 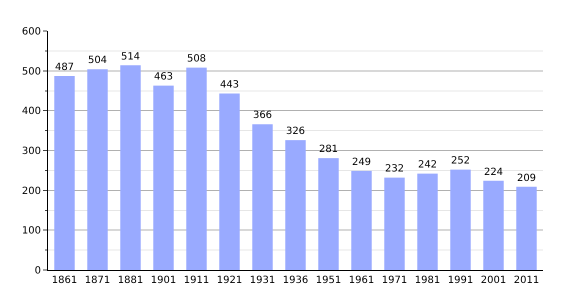 I want to click on x-tick-label: 2011, so click(x=527, y=280).